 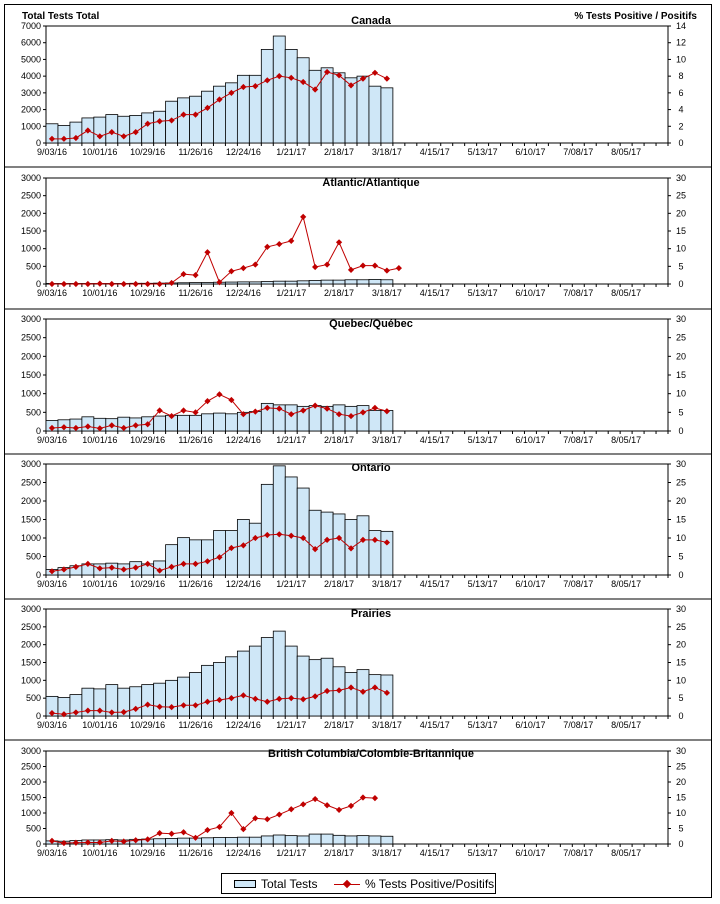 What do you see at coordinates (245, 884) in the screenshot?
I see `legend-bar-swatch` at bounding box center [245, 884].